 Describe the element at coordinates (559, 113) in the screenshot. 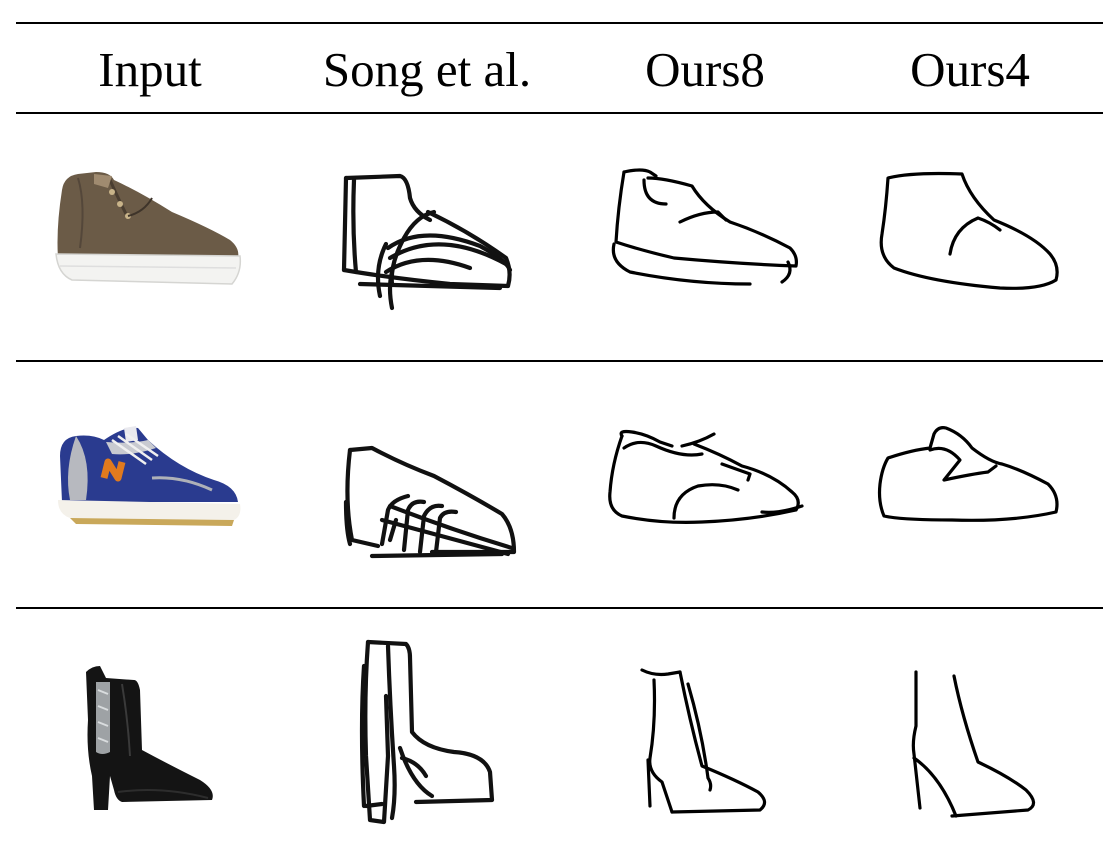

I see `header-rule` at that location.